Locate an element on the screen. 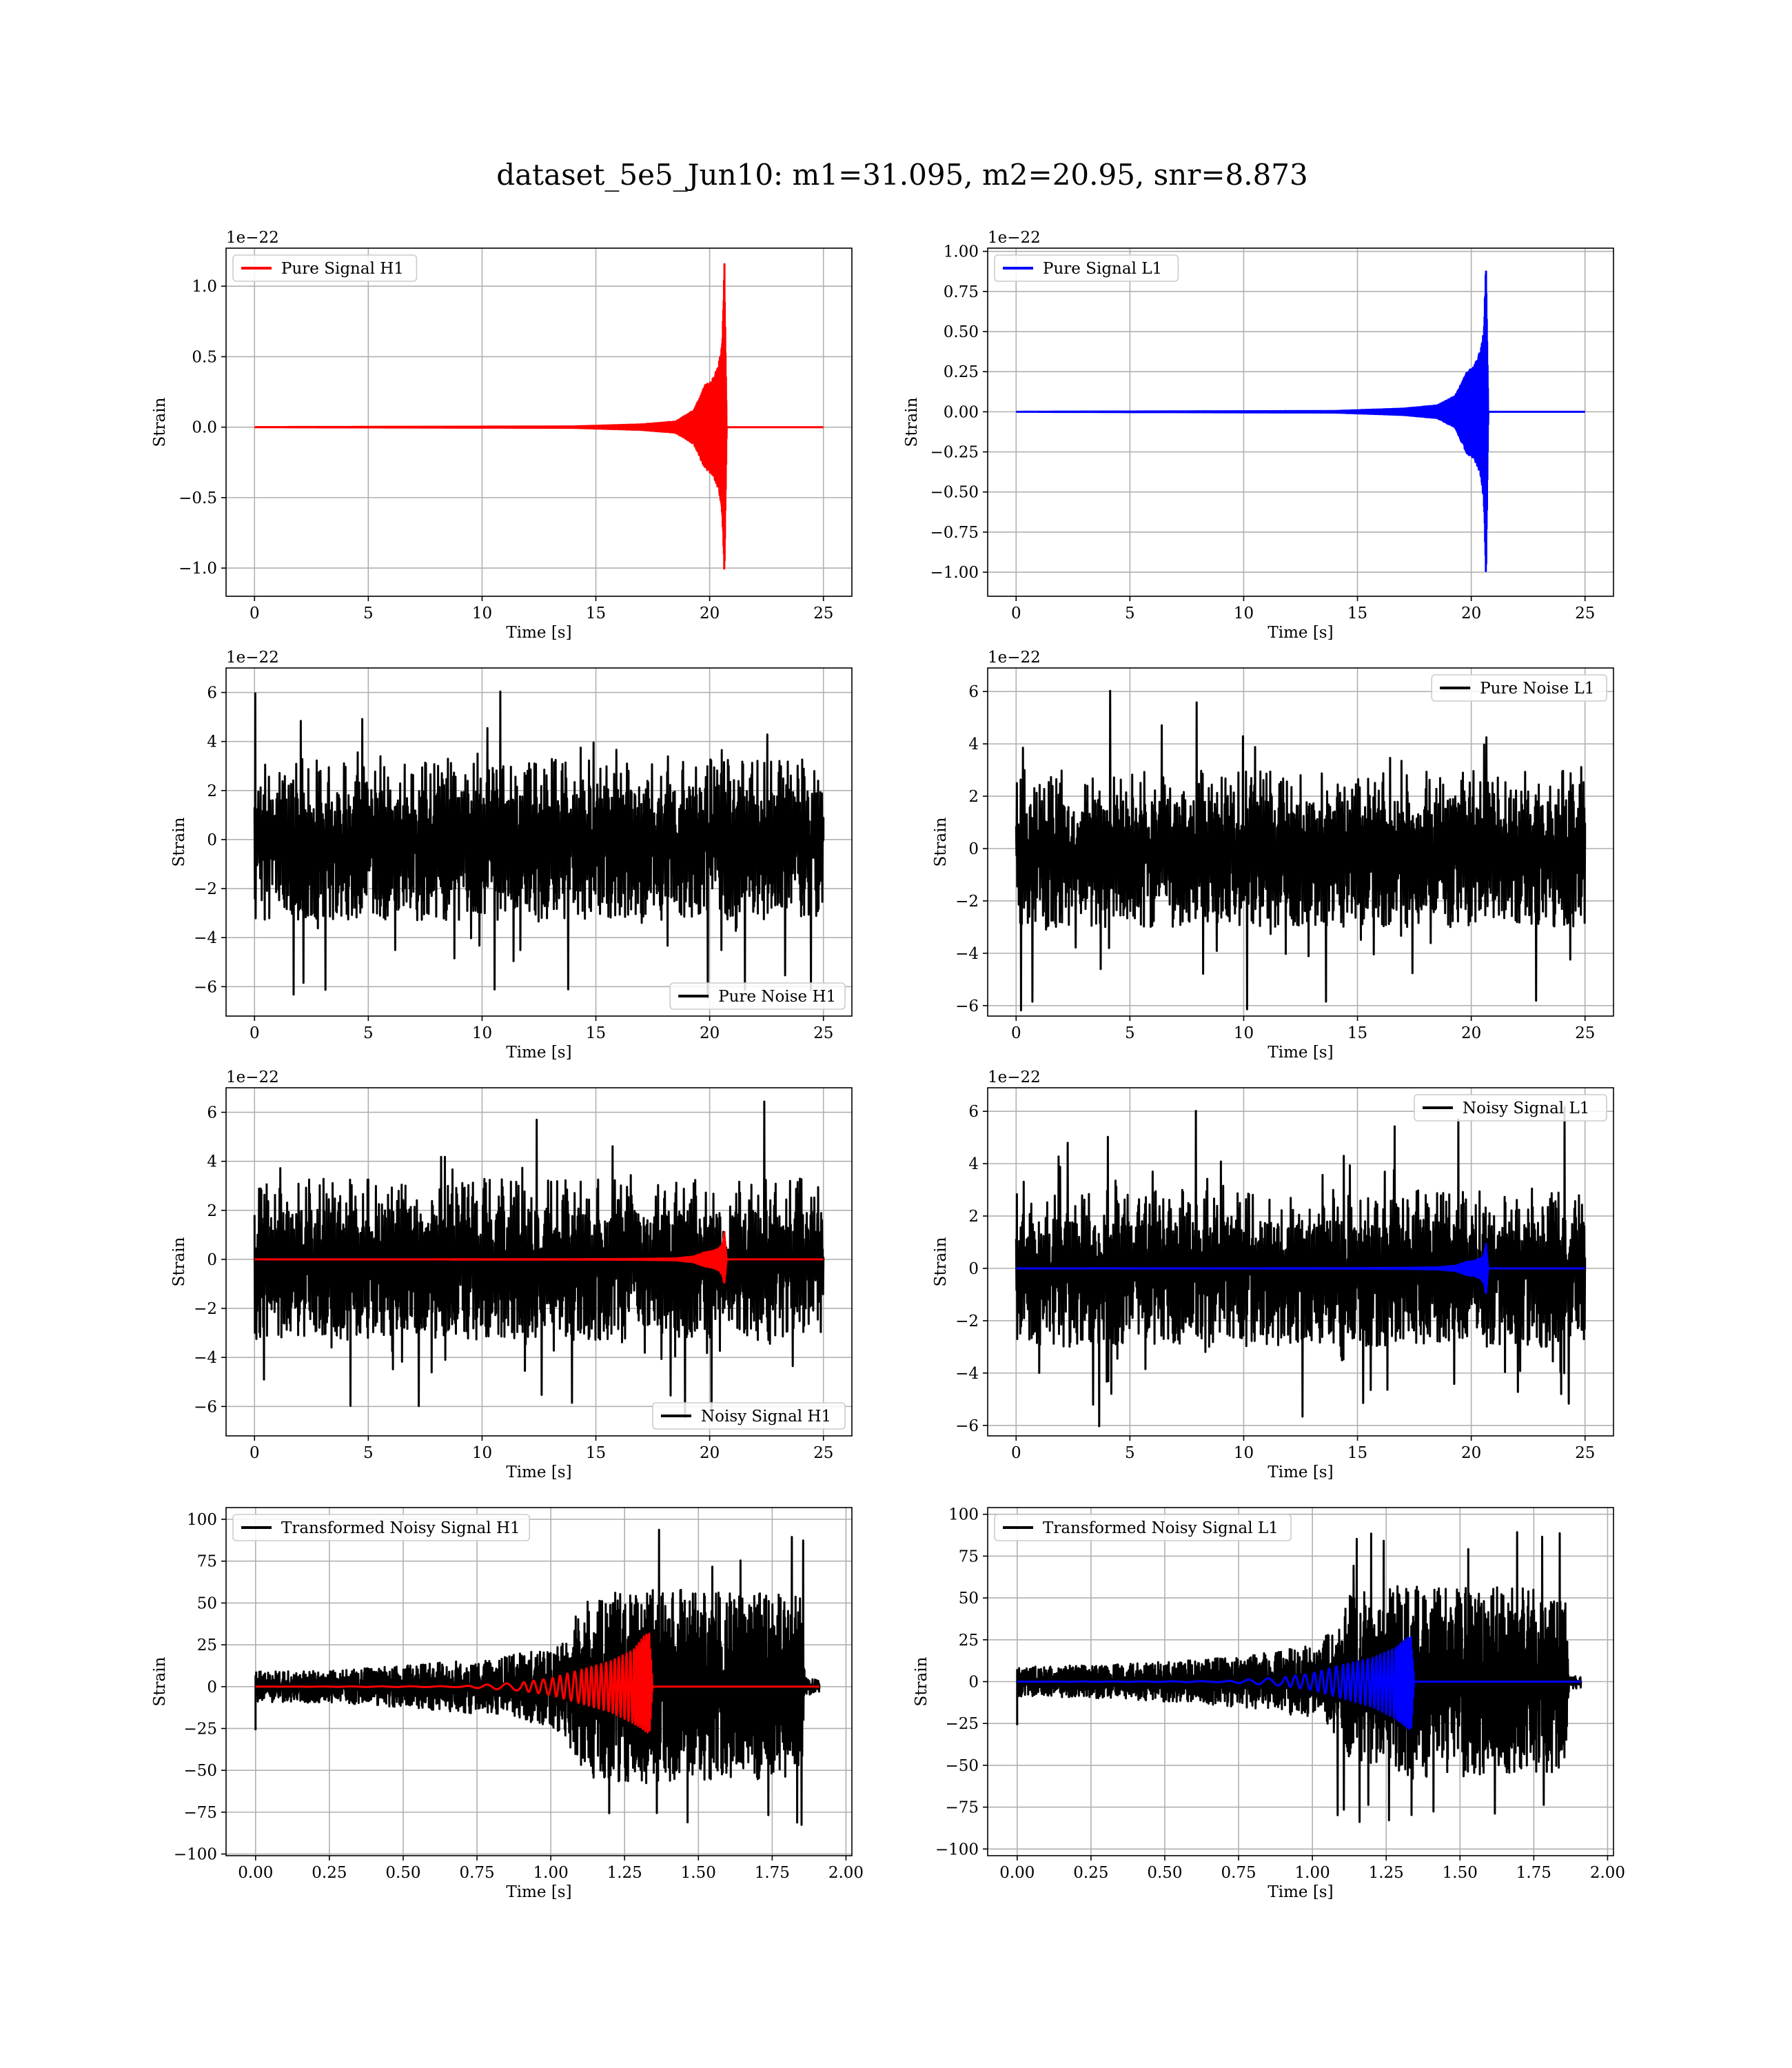 The height and width of the screenshot is (2068, 1792). y-tick-label: −0.5 is located at coordinates (198, 498).